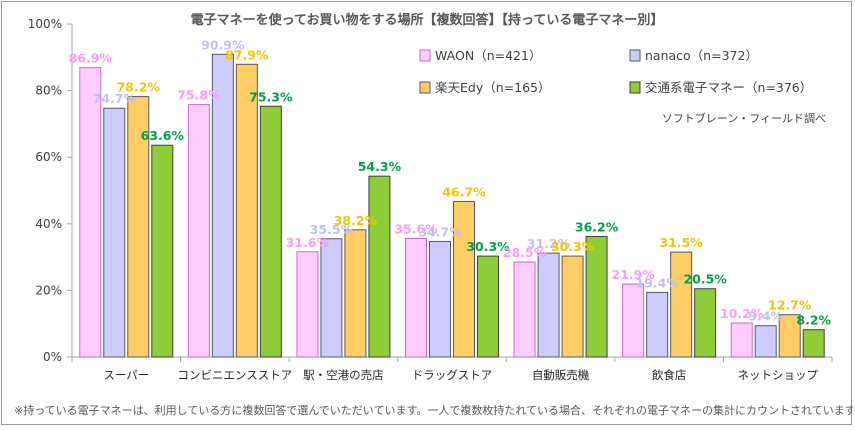 The width and height of the screenshot is (855, 431). What do you see at coordinates (440, 231) in the screenshot?
I see `data-label: 34.7%` at bounding box center [440, 231].